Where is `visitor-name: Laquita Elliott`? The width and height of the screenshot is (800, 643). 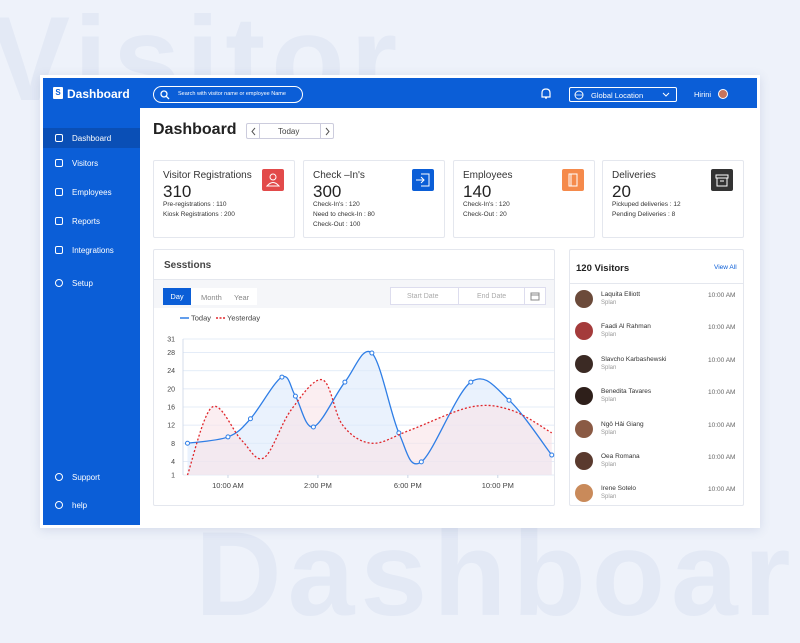
visitor-name: Laquita Elliott is located at coordinates (621, 294).